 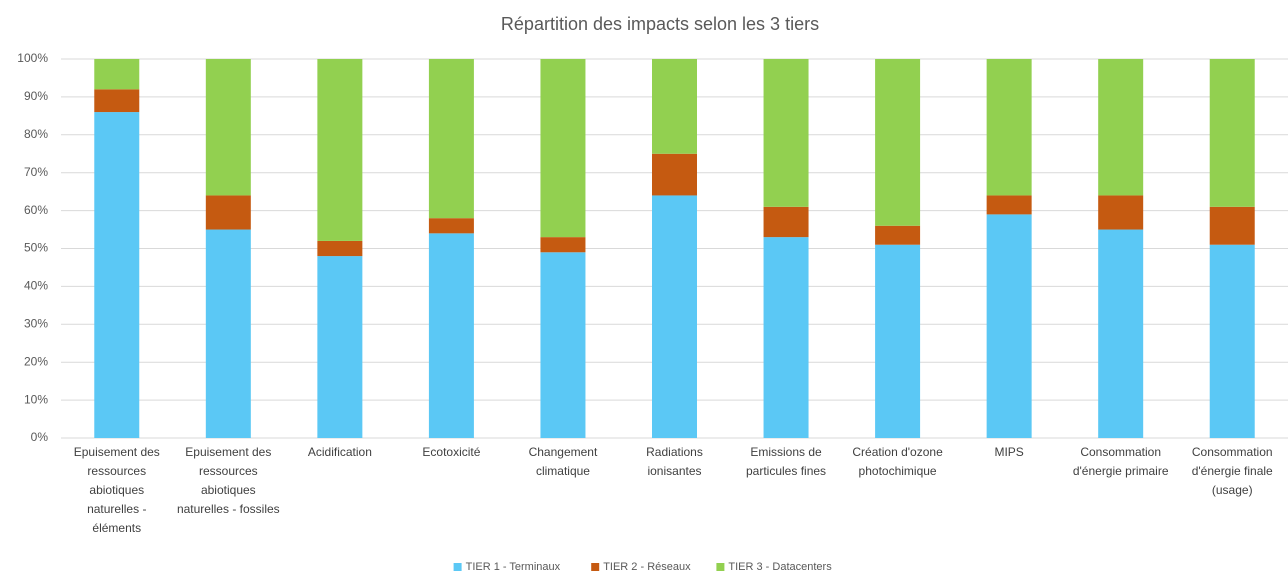 I want to click on x-tick-label: Ecotoxicité, so click(x=451, y=452).